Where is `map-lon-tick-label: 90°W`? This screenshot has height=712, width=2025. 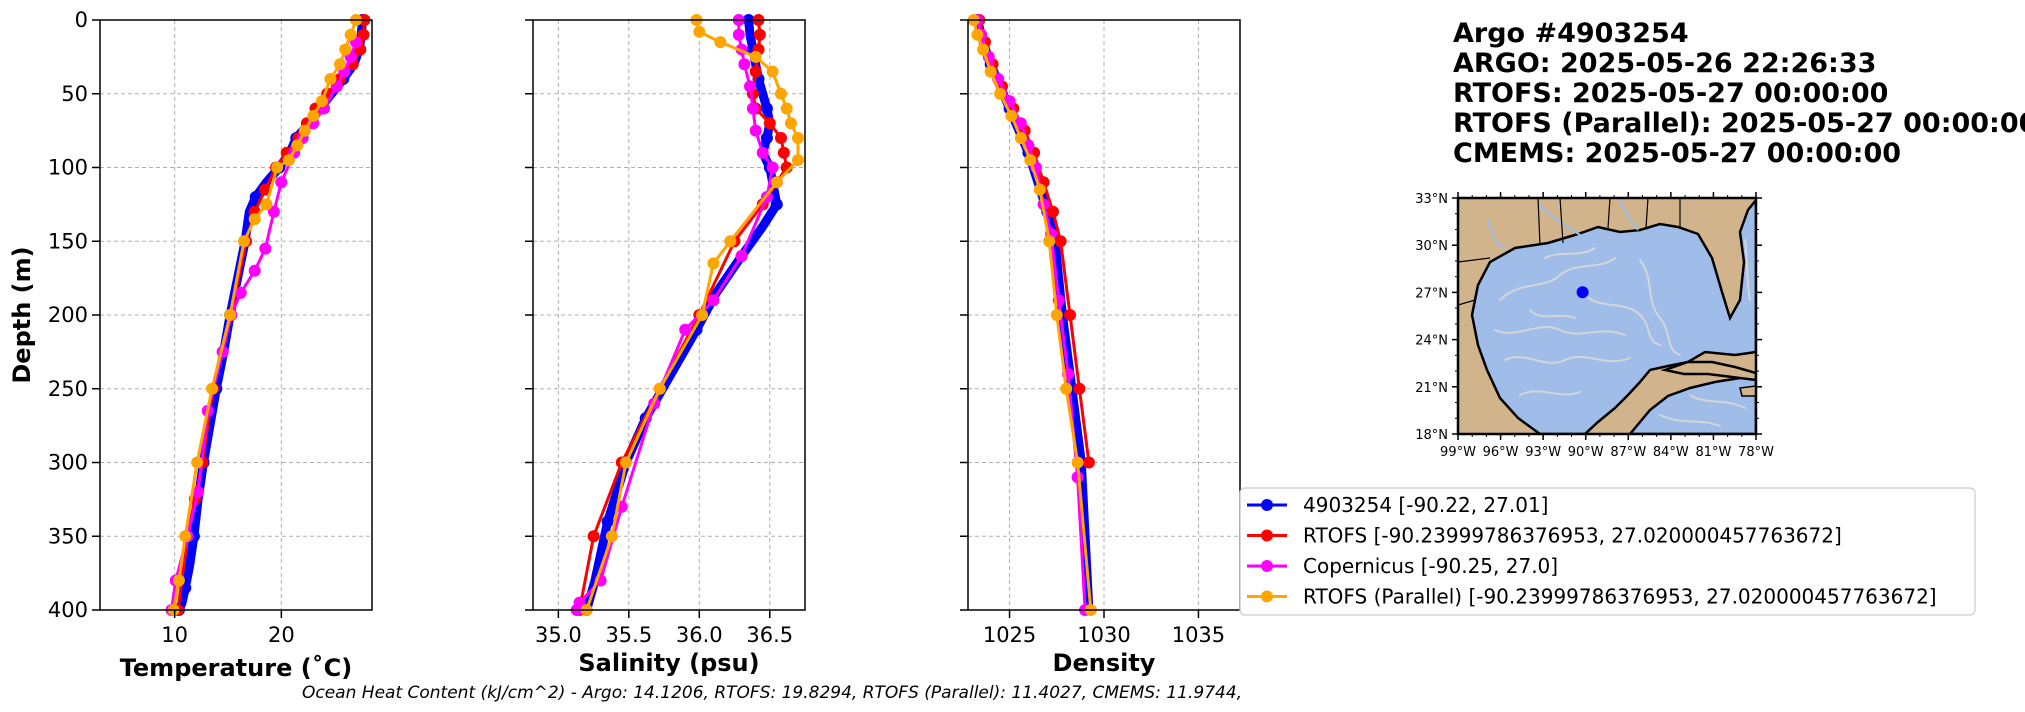 map-lon-tick-label: 90°W is located at coordinates (1586, 452).